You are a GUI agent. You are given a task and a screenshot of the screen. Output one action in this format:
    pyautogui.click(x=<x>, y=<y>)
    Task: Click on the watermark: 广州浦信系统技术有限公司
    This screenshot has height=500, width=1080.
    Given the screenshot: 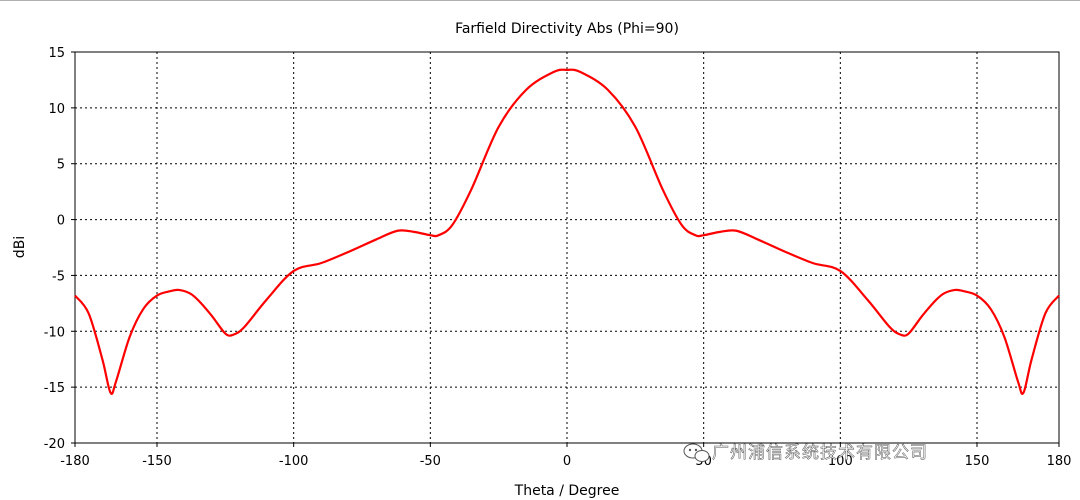 What is the action you would take?
    pyautogui.click(x=805, y=453)
    